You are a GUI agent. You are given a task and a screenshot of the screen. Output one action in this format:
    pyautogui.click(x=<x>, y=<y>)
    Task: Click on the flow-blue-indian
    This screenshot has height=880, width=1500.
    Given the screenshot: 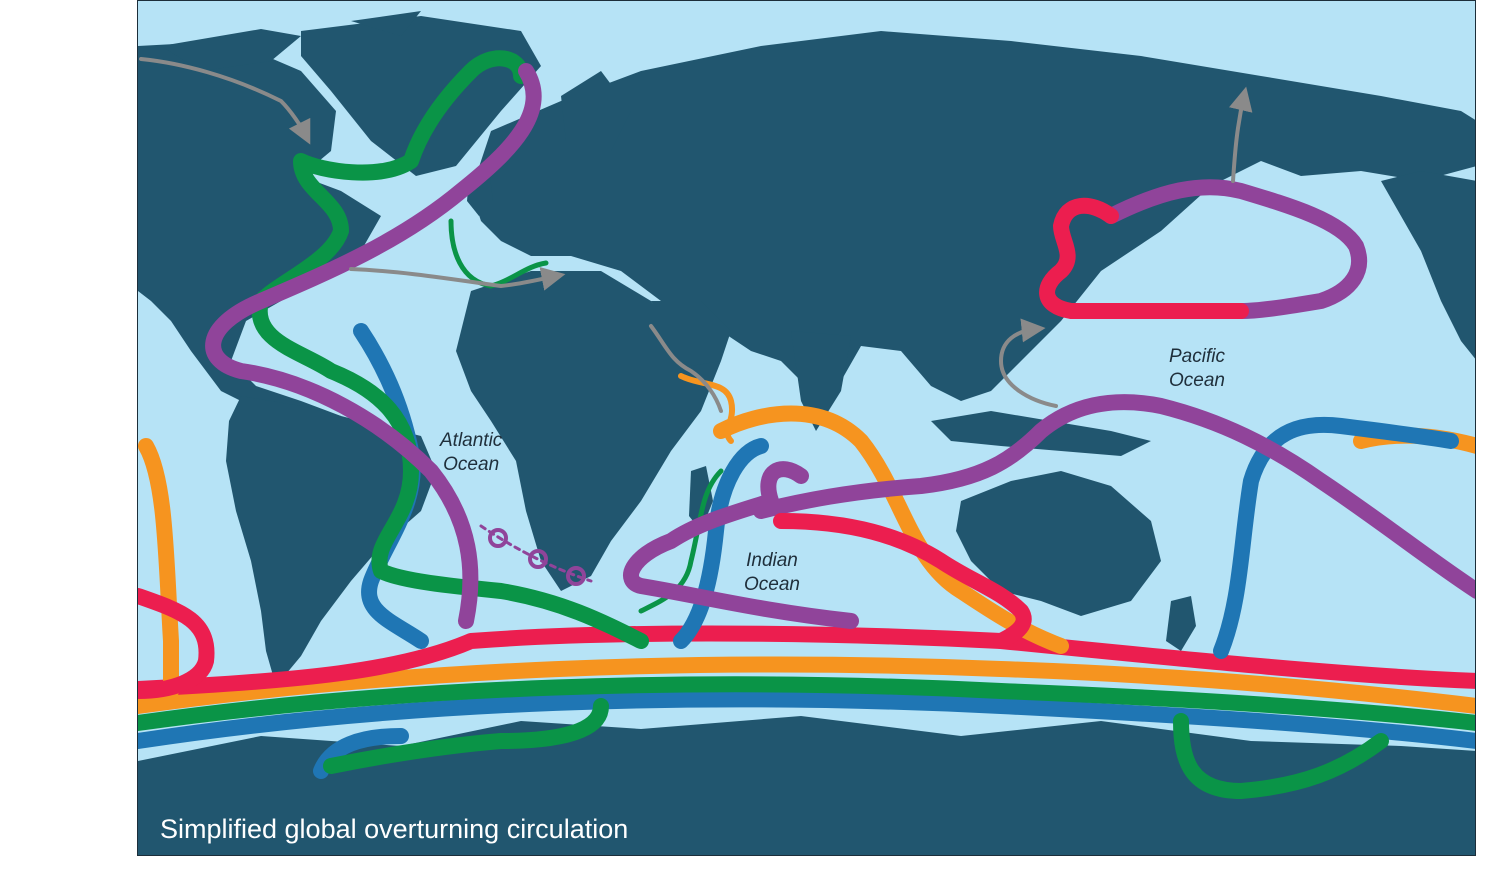 What is the action you would take?
    pyautogui.click(x=721, y=543)
    